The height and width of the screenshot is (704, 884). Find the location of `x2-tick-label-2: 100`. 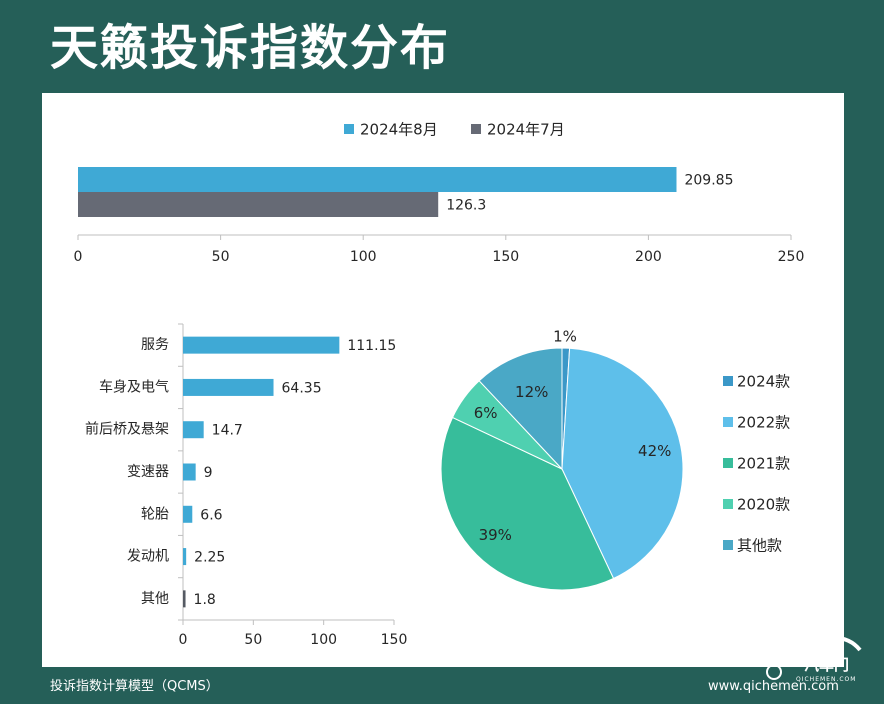

x2-tick-label-2: 100 is located at coordinates (323, 640).